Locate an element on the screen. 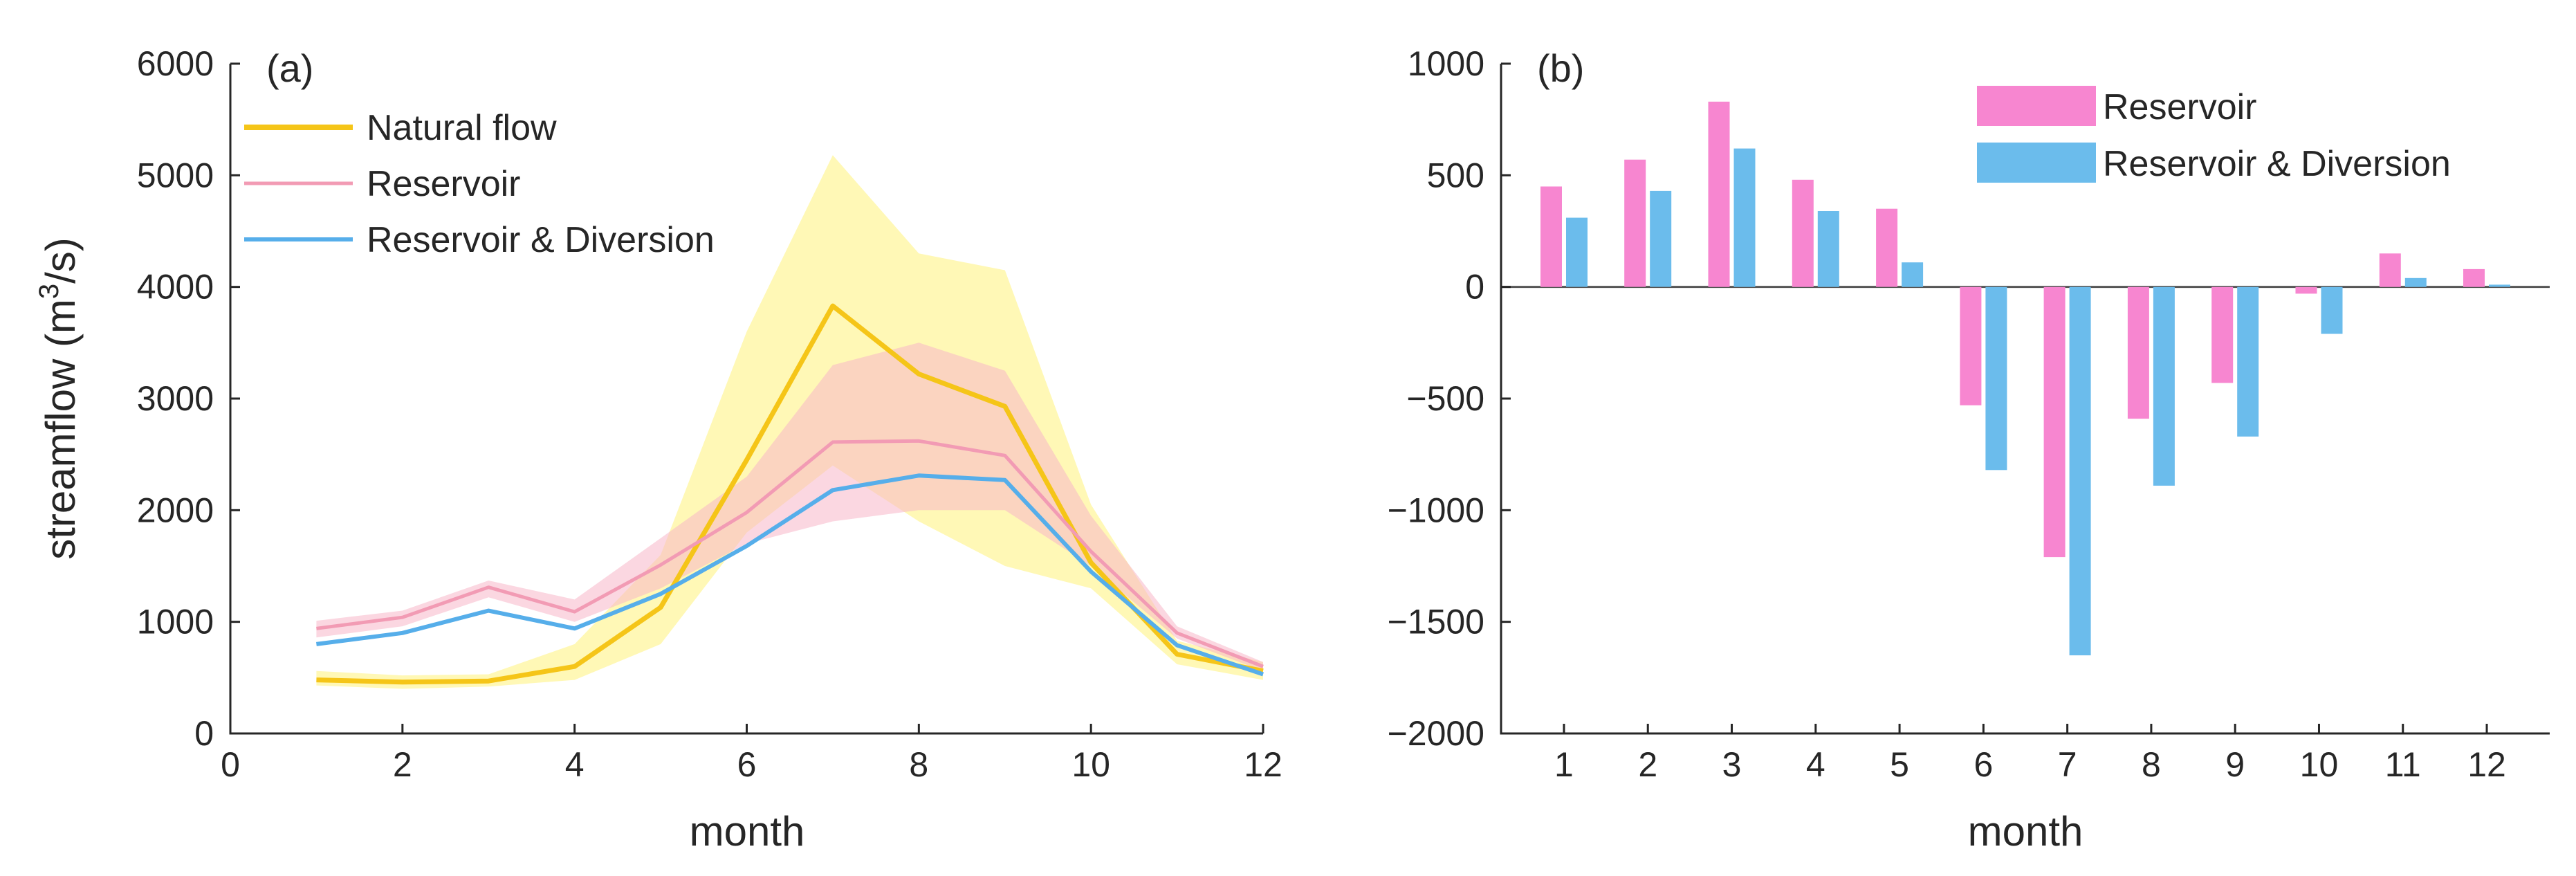  x-tick-label: 5 is located at coordinates (1899, 764).